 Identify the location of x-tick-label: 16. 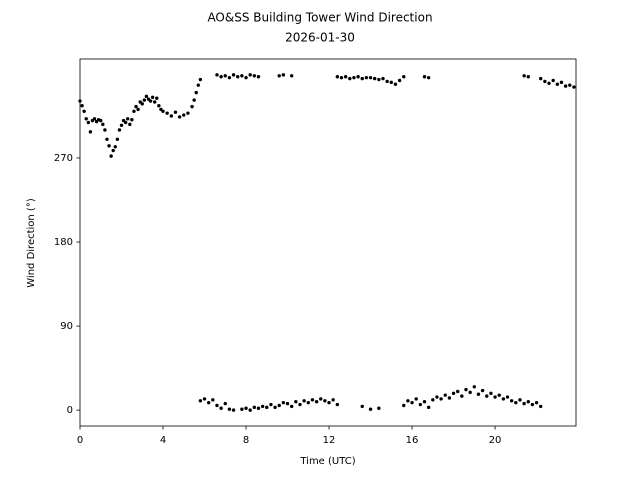
(412, 440).